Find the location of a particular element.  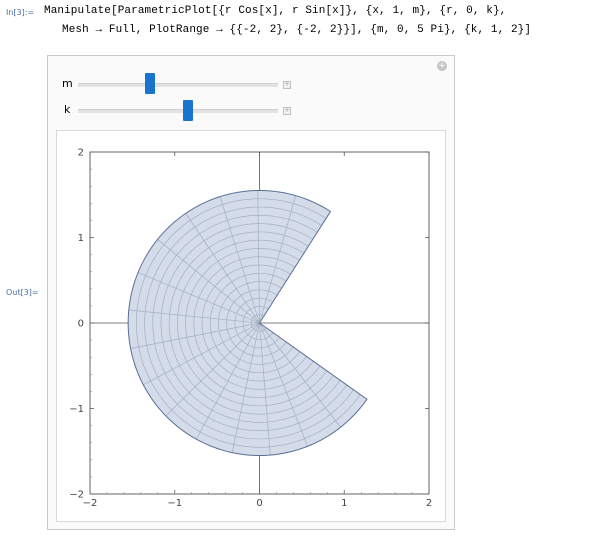

slider-m-label: m is located at coordinates (67, 83).